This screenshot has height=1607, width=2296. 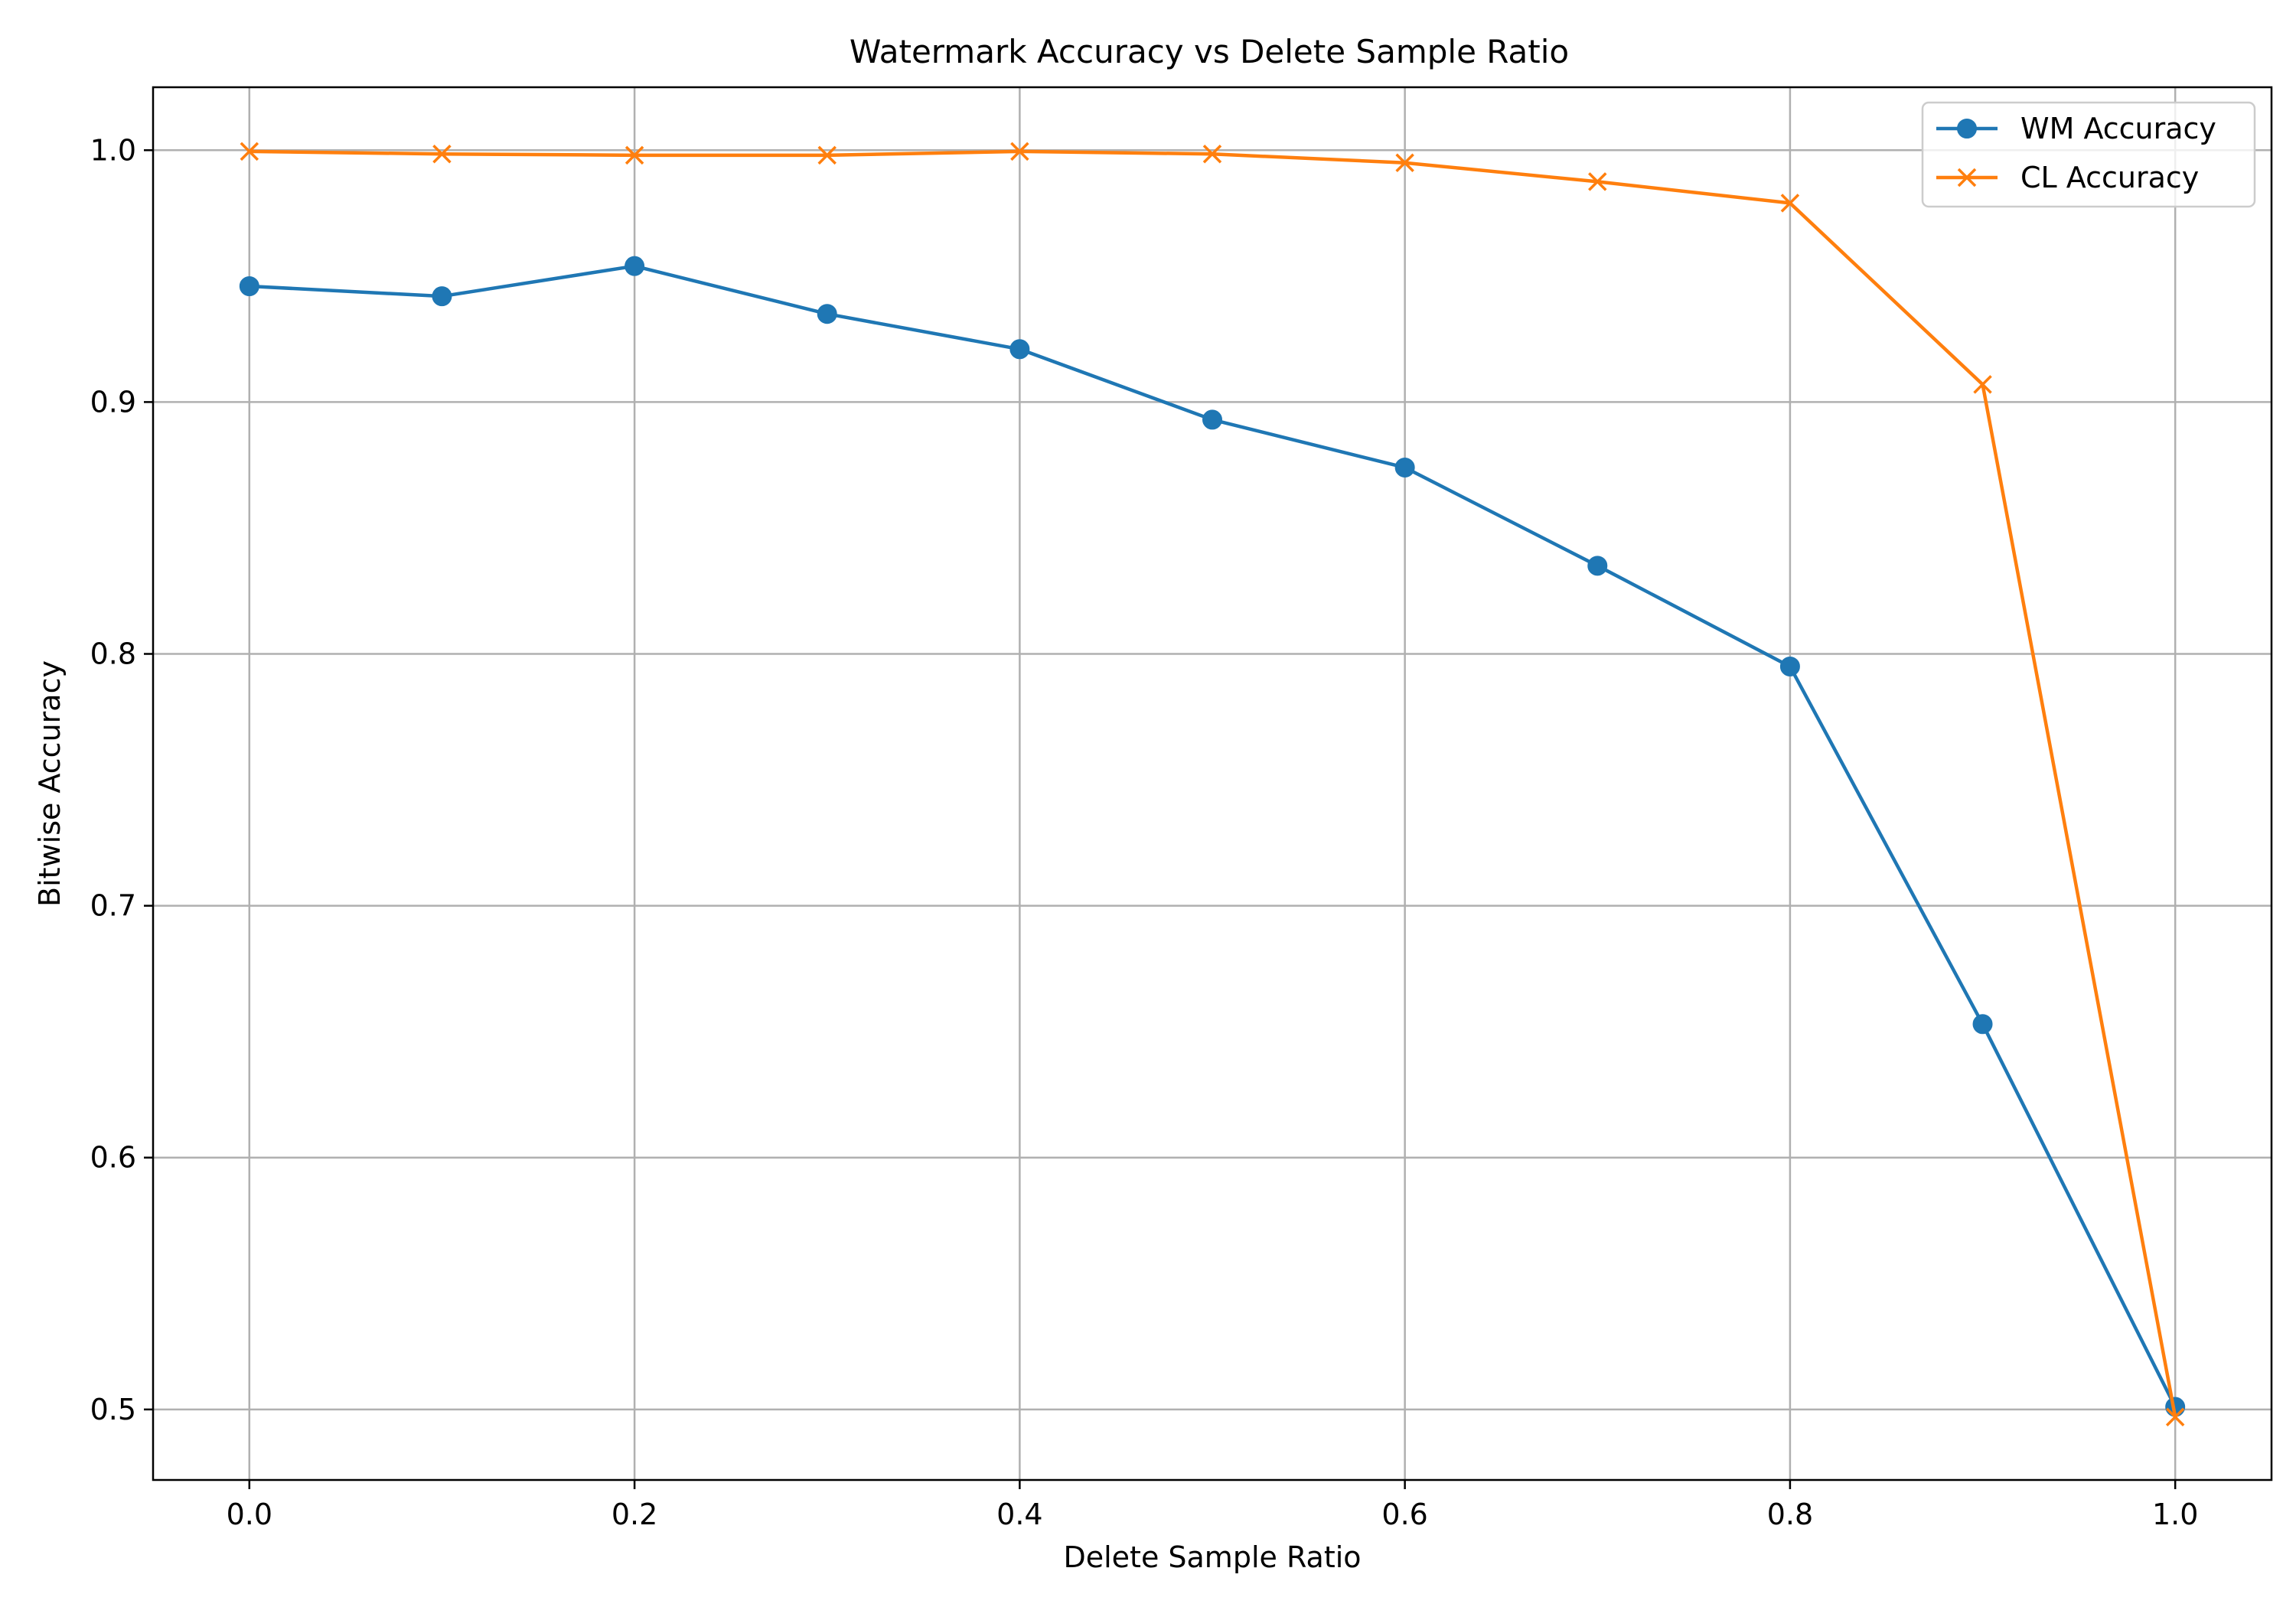 I want to click on legend-item-wm-accuracy: WM Accuracy, so click(x=2076, y=128).